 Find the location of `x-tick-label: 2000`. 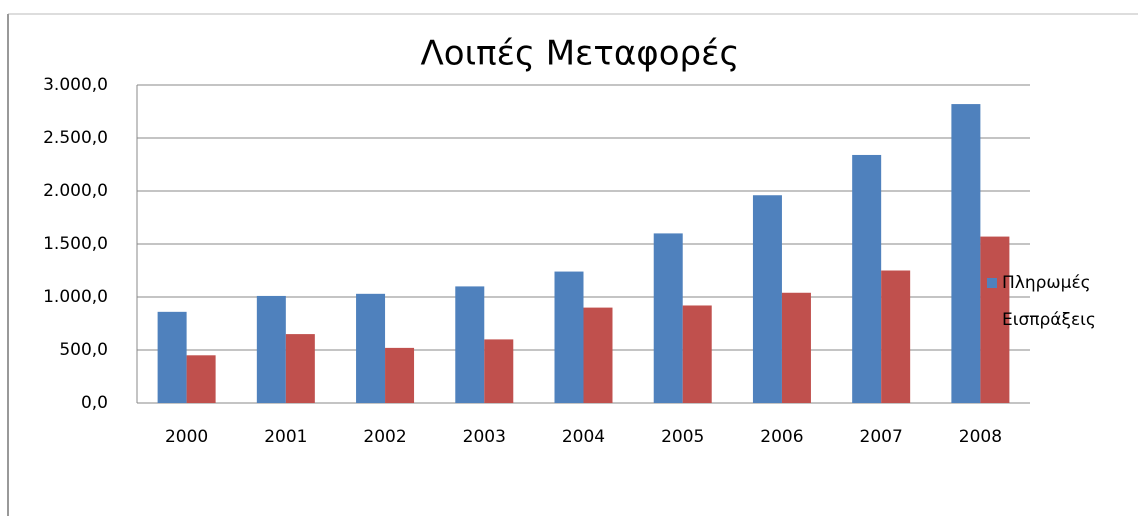

x-tick-label: 2000 is located at coordinates (186, 437).